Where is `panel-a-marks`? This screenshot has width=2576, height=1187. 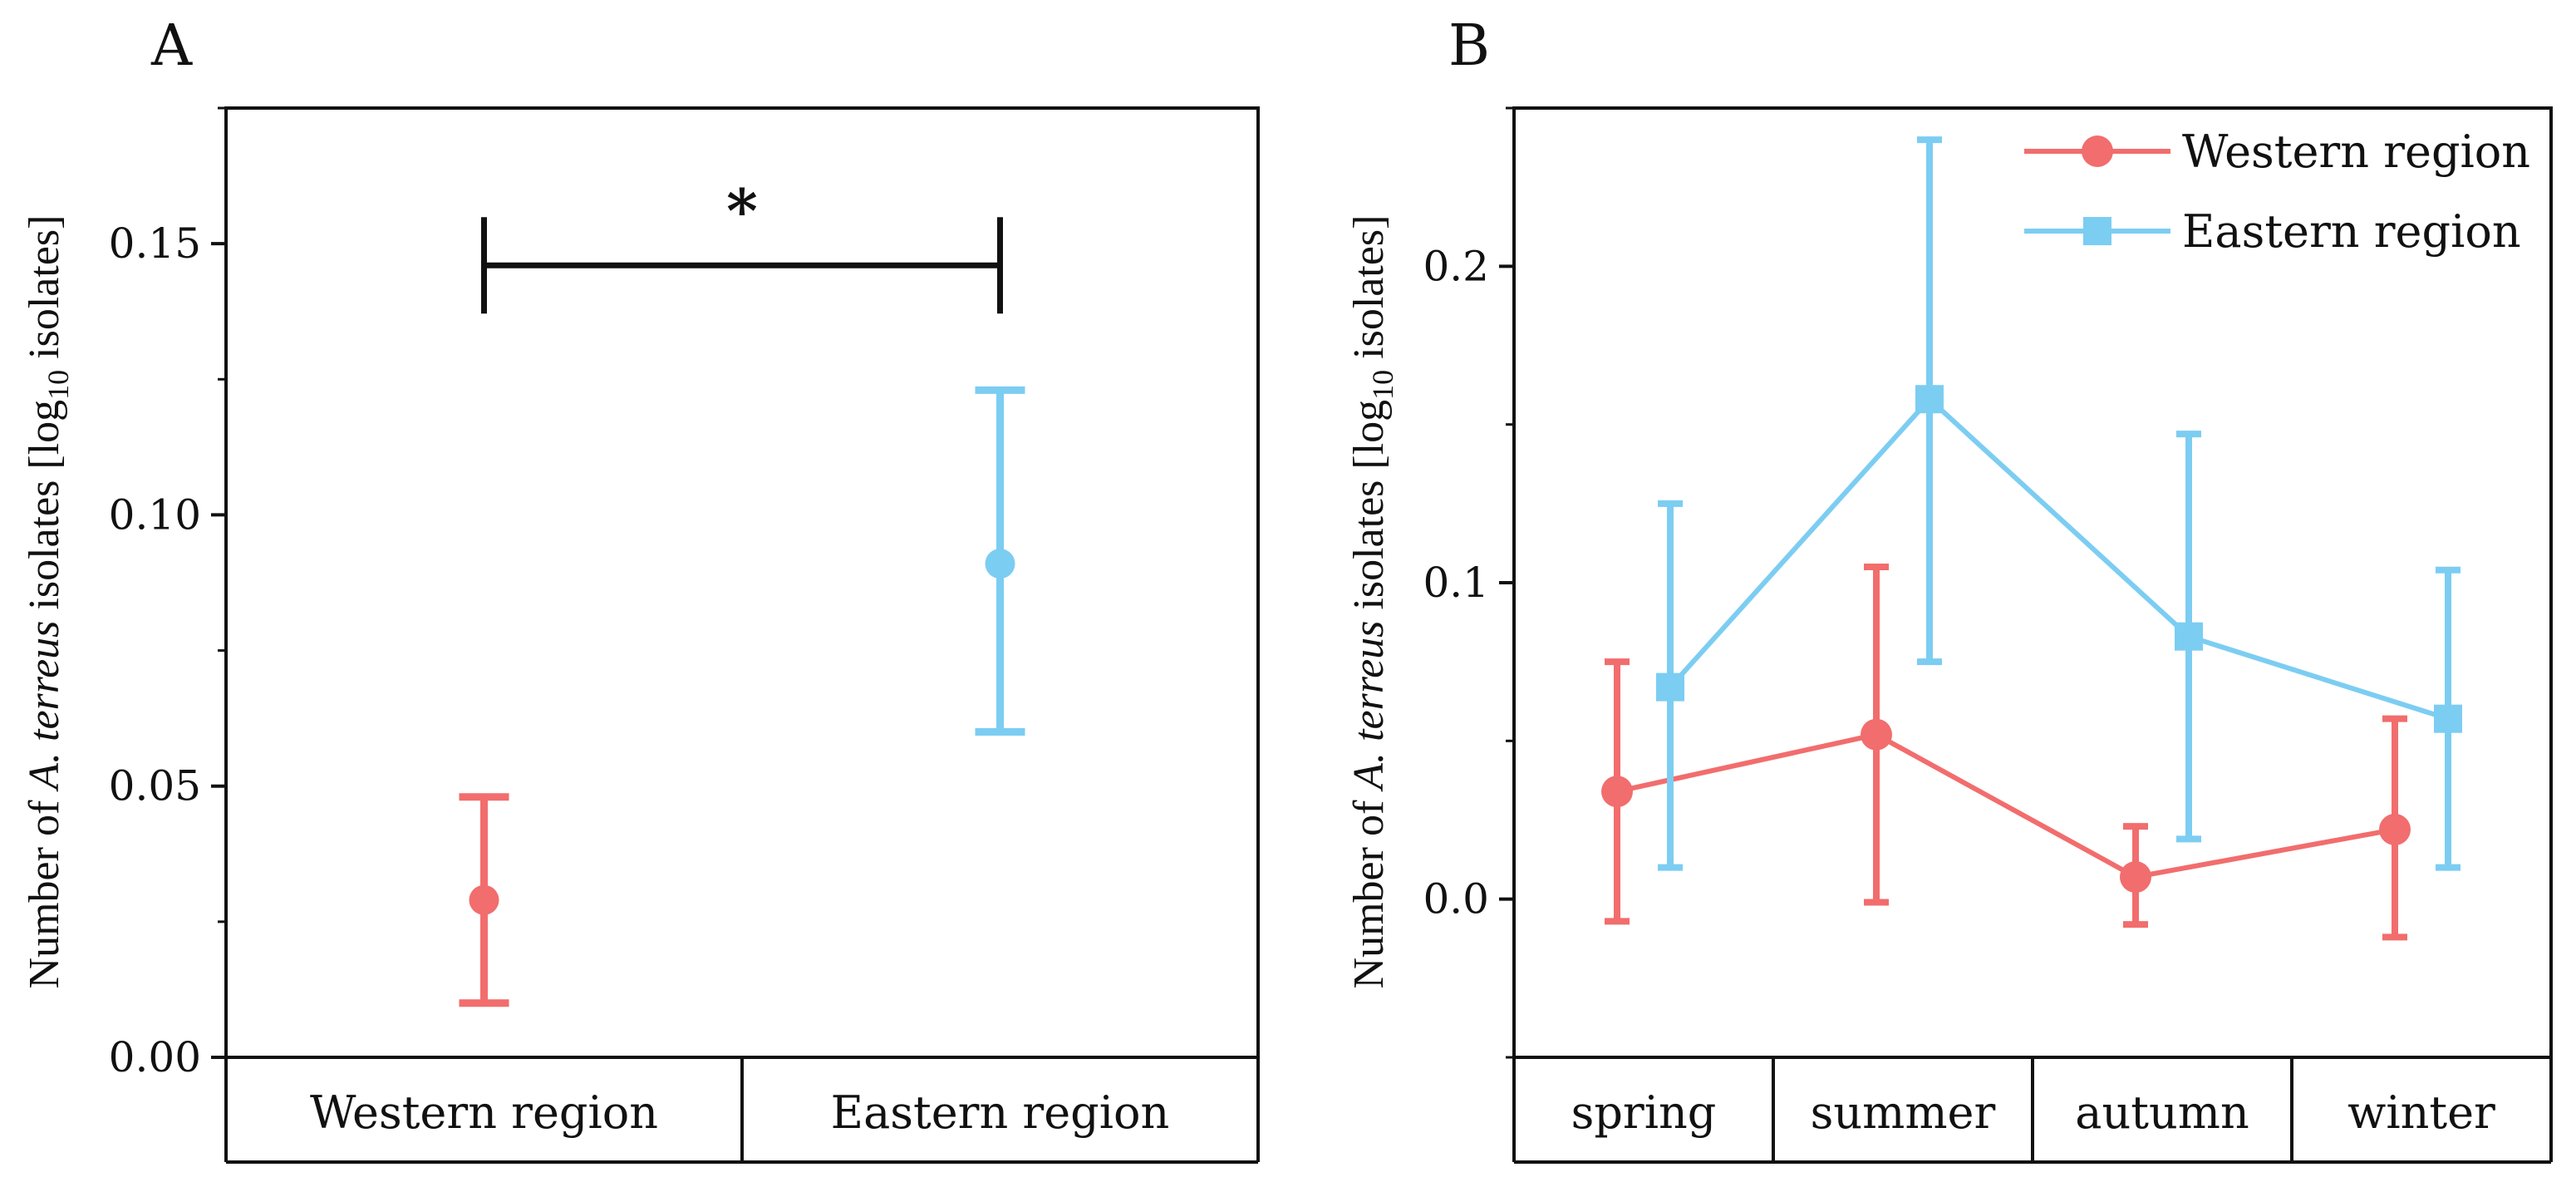 panel-a-marks is located at coordinates (742, 696).